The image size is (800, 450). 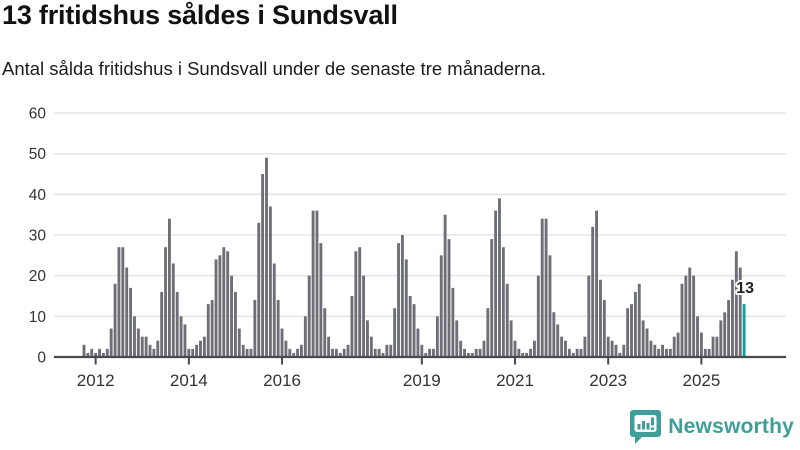 I want to click on svg-text: 2012, so click(x=96, y=380).